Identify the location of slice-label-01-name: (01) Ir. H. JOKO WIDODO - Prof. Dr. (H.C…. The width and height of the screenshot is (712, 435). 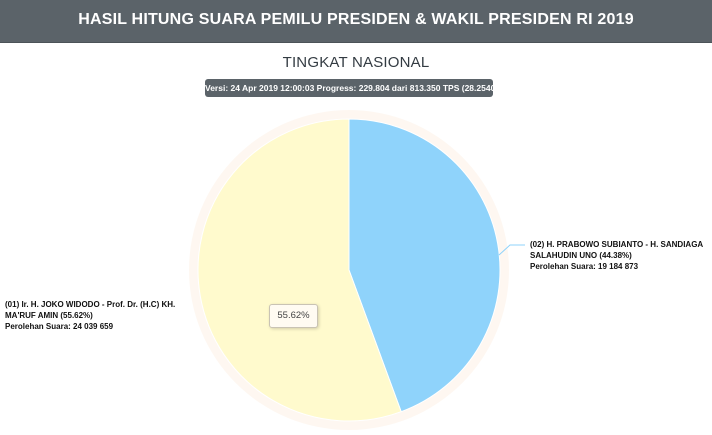
(90, 310).